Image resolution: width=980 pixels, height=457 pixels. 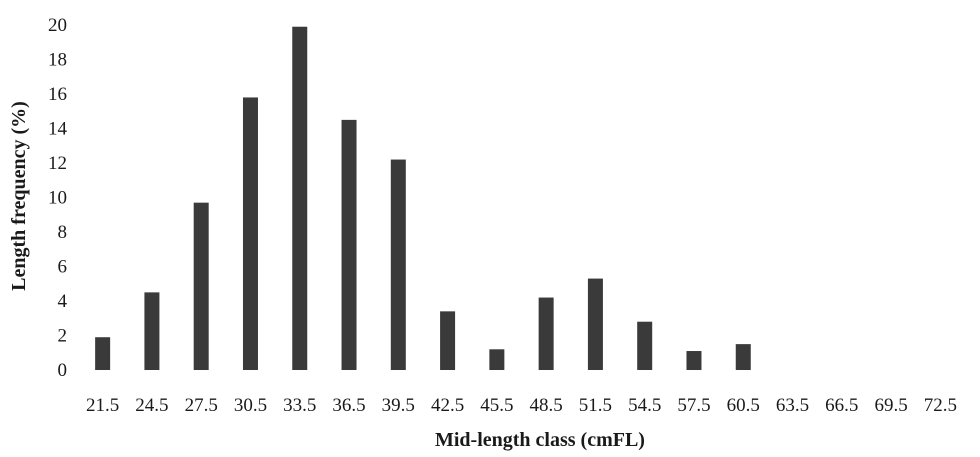 I want to click on x-axis-title: Mid-length class (cmFL), so click(x=540, y=440).